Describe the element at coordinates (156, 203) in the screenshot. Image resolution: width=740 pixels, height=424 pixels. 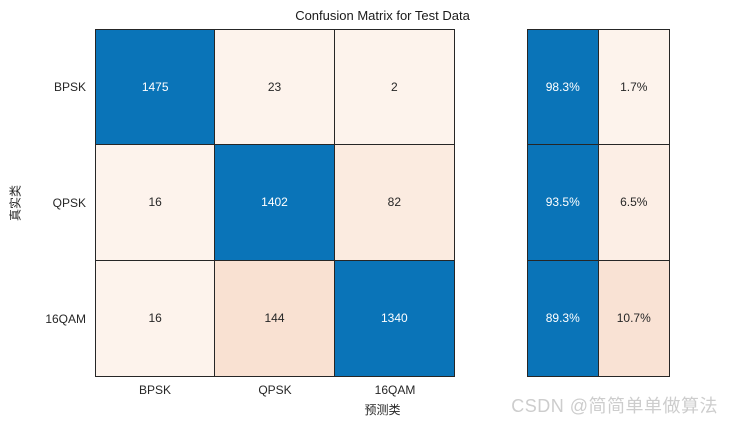
I see `matrix-cell-qpsk-bpsk: 16` at that location.